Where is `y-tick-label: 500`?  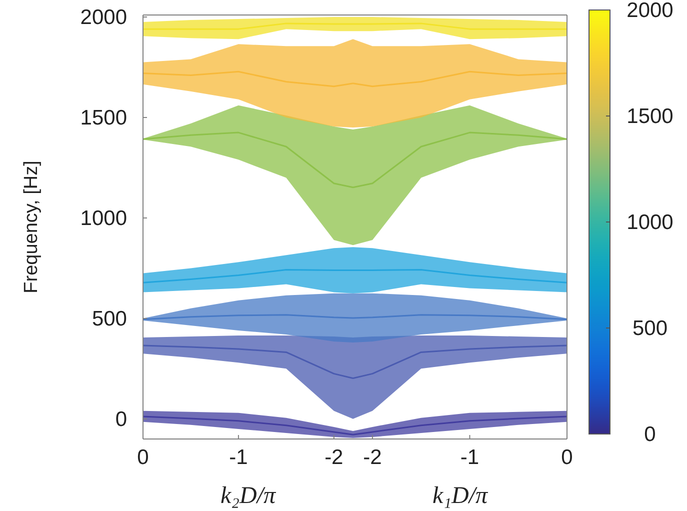 y-tick-label: 500 is located at coordinates (109, 318).